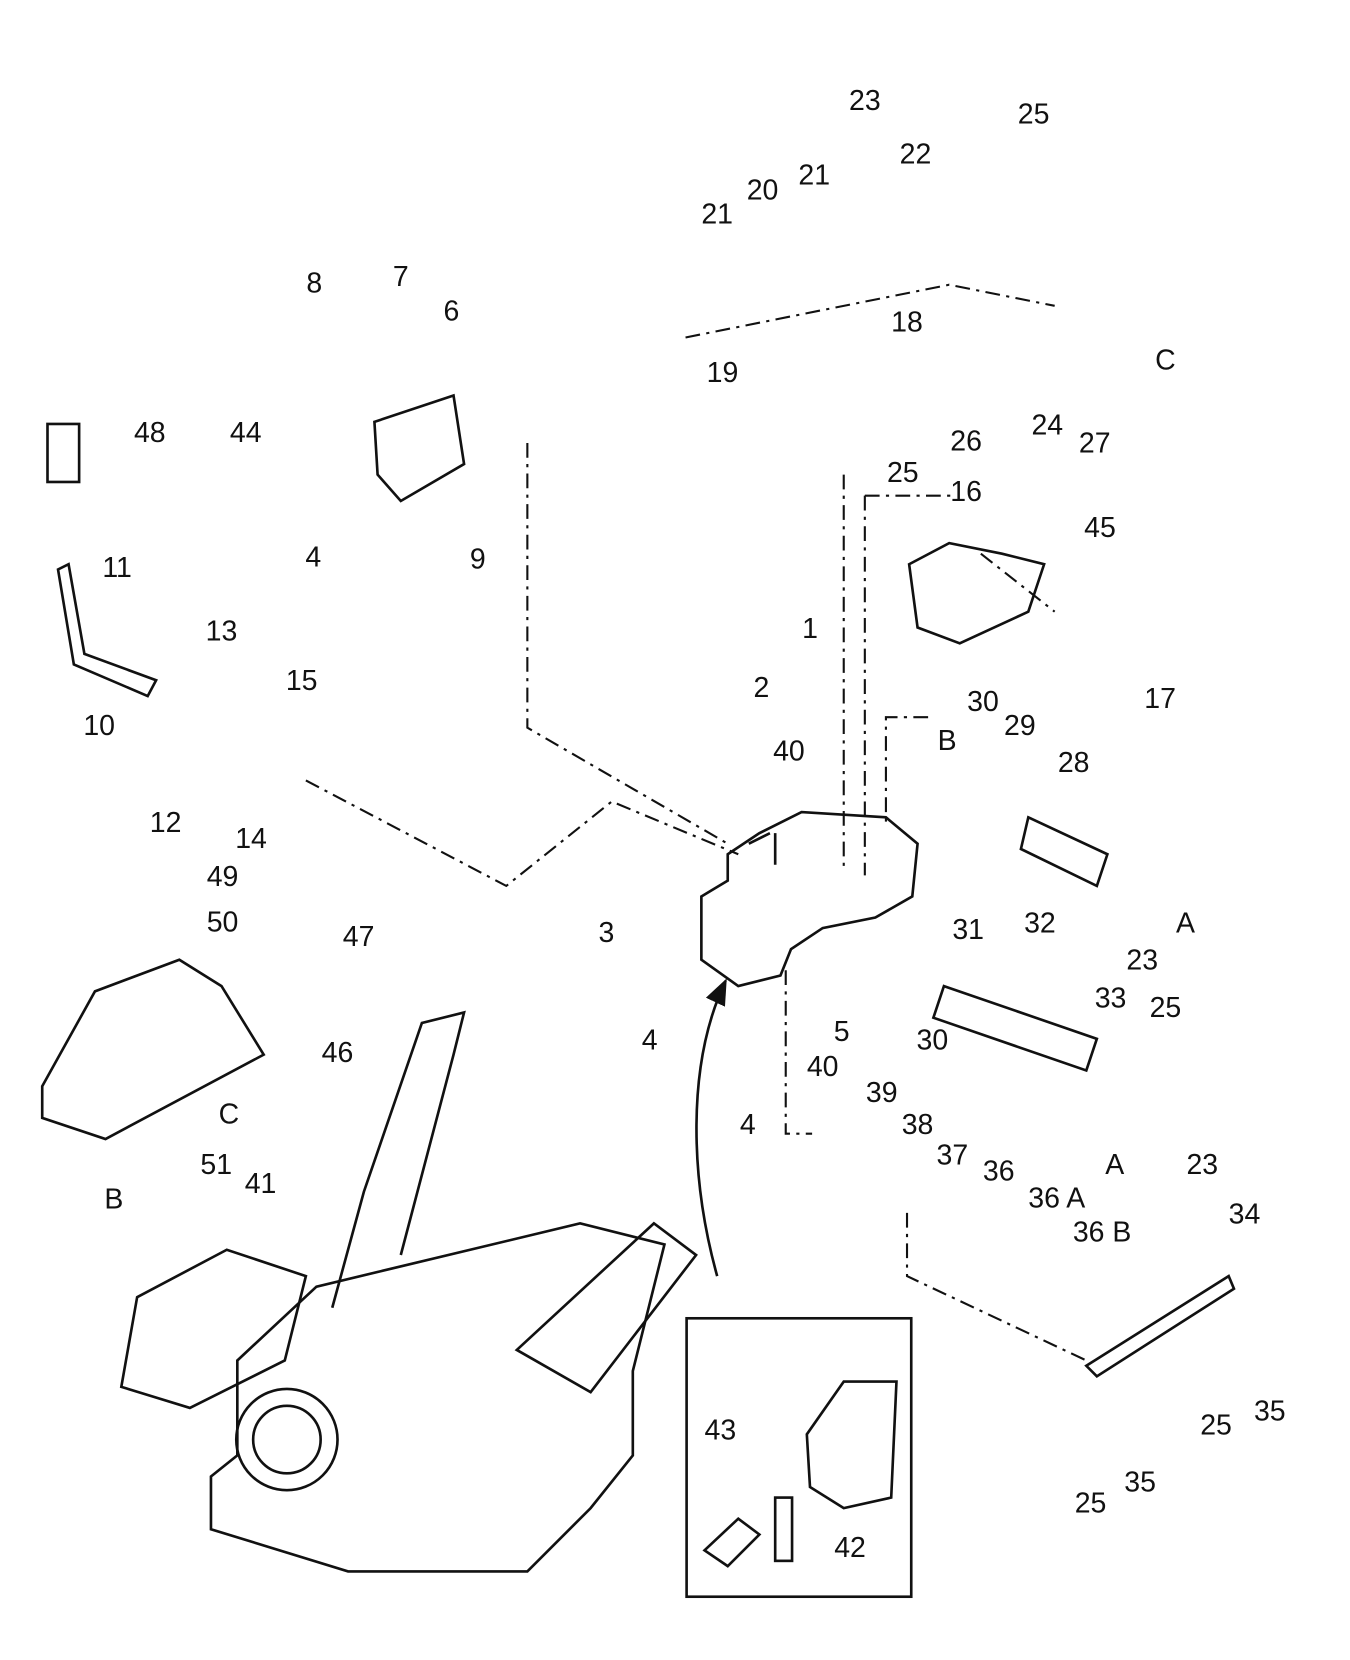 Image resolution: width=1350 pixels, height=1660 pixels. I want to click on callout-label: 28, so click(1074, 763).